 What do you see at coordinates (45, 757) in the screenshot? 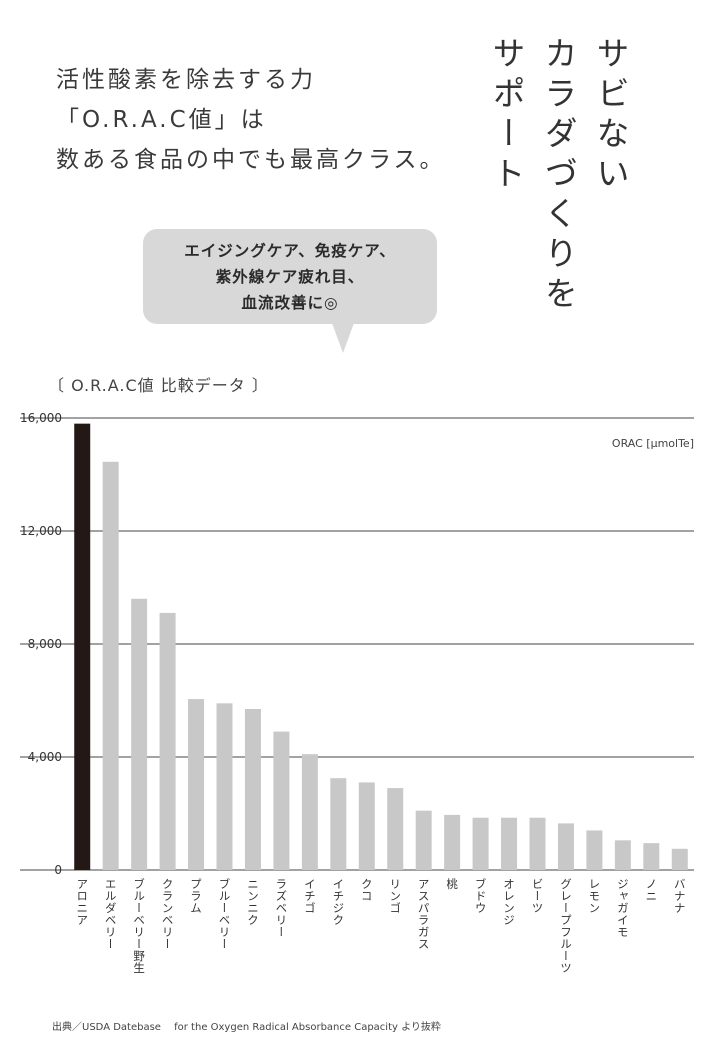
I see `y-tick-label: 4,000` at bounding box center [45, 757].